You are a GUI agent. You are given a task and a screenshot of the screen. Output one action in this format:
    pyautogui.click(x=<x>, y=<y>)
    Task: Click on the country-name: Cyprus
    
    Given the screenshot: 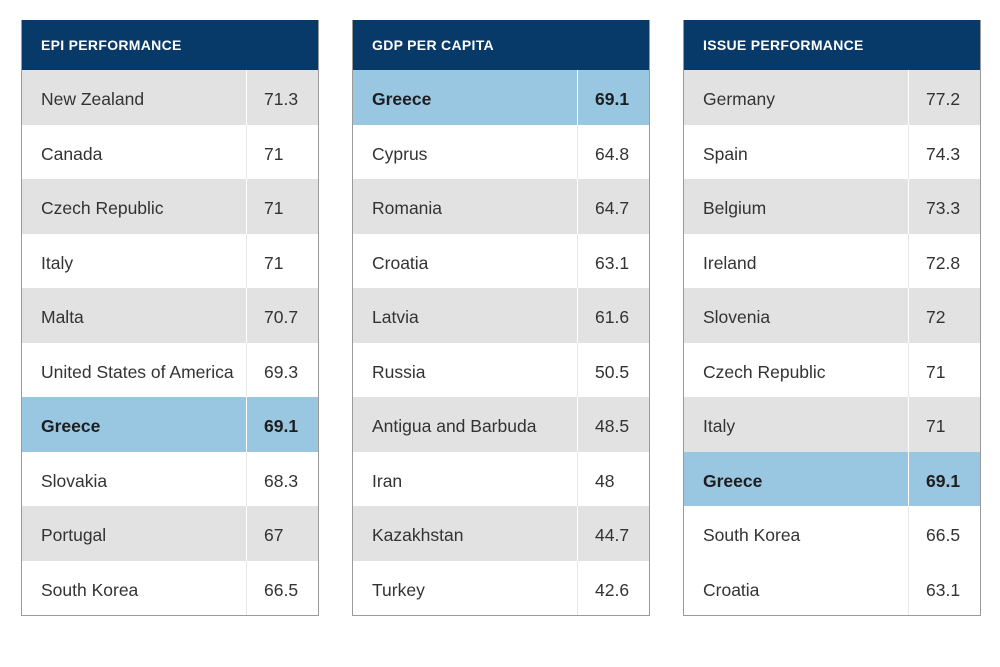 What is the action you would take?
    pyautogui.click(x=400, y=153)
    